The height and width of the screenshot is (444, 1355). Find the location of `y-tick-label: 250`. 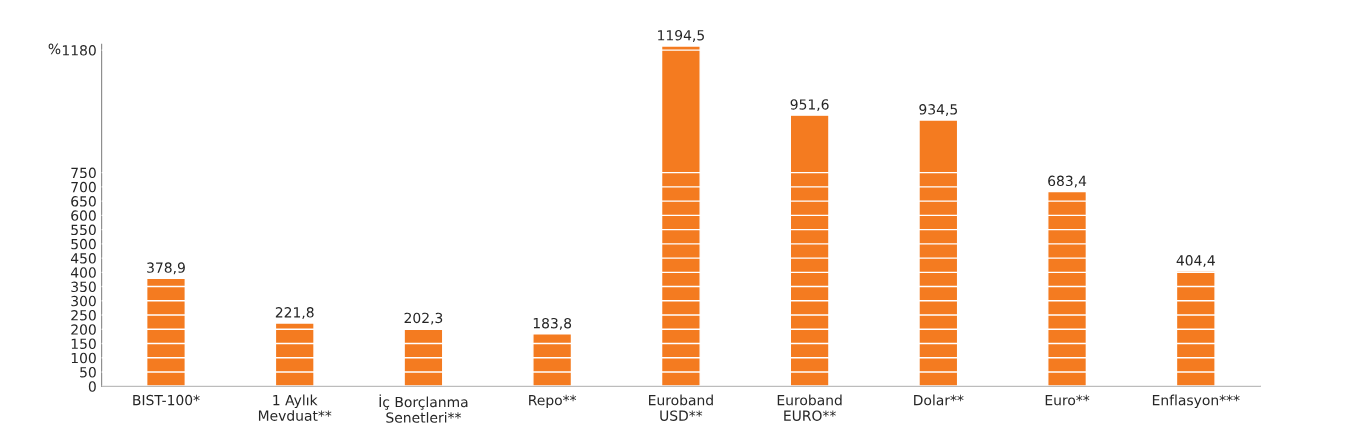

y-tick-label: 250 is located at coordinates (83, 315).